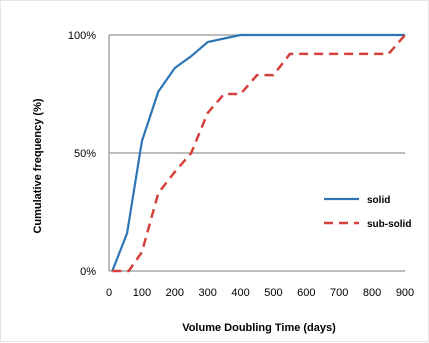 The image size is (429, 343). What do you see at coordinates (240, 293) in the screenshot?
I see `x-tick-label: 400` at bounding box center [240, 293].